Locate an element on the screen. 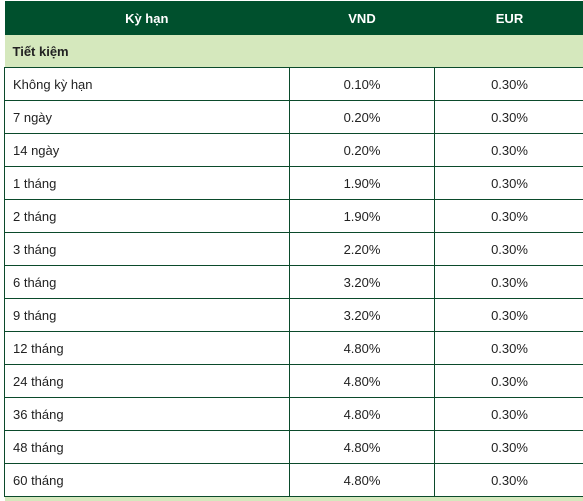  term-cell: 60 tháng is located at coordinates (147, 480).